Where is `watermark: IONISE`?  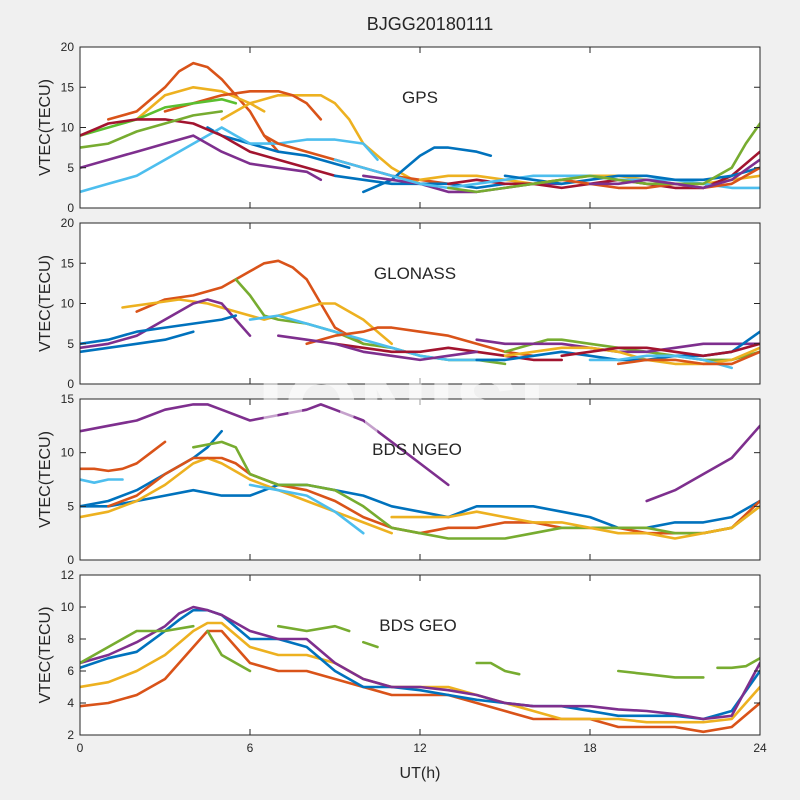
watermark: IONISE is located at coordinates (419, 407).